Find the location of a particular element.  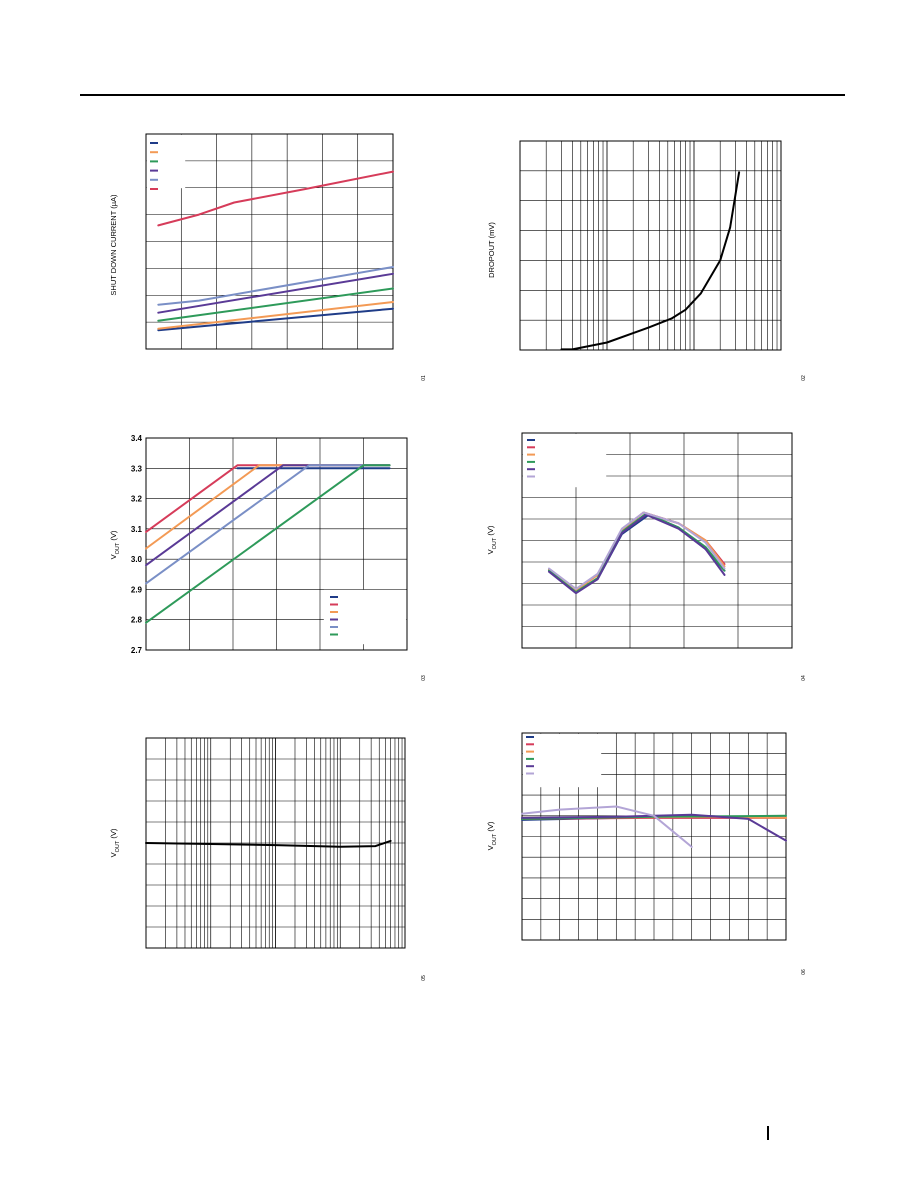

chart-5: VOUT (V) 05 is located at coordinates (268, 859).